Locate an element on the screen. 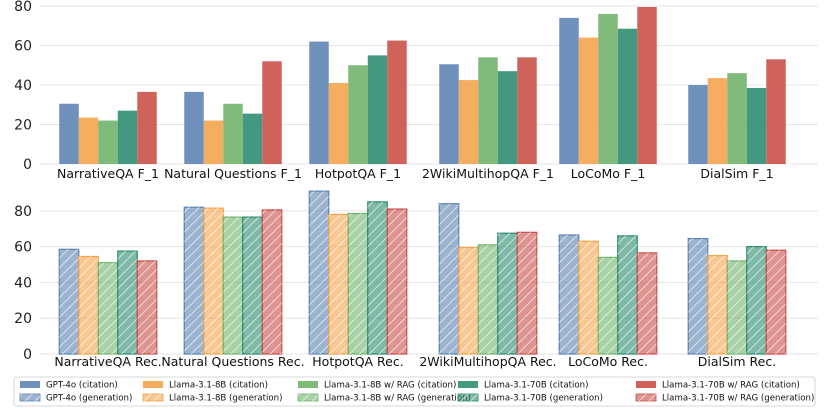  category-label: 2WikiMultihopQA F_1 is located at coordinates (488, 173).